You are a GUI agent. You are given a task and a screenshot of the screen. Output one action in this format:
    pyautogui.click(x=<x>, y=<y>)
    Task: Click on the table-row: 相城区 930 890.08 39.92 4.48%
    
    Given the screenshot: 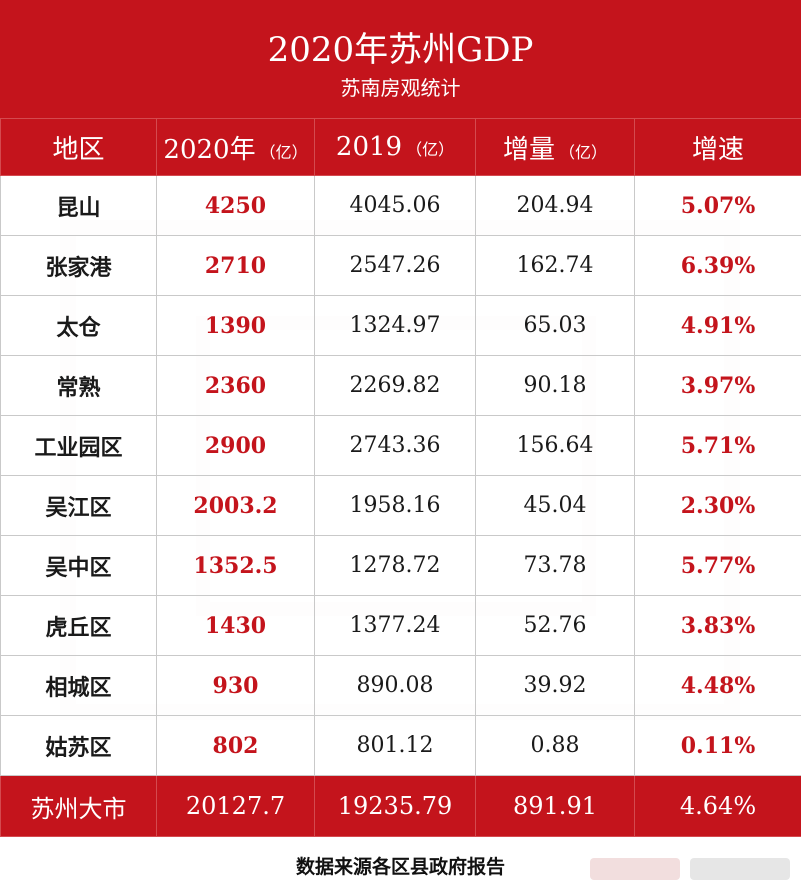 What is the action you would take?
    pyautogui.click(x=400, y=685)
    